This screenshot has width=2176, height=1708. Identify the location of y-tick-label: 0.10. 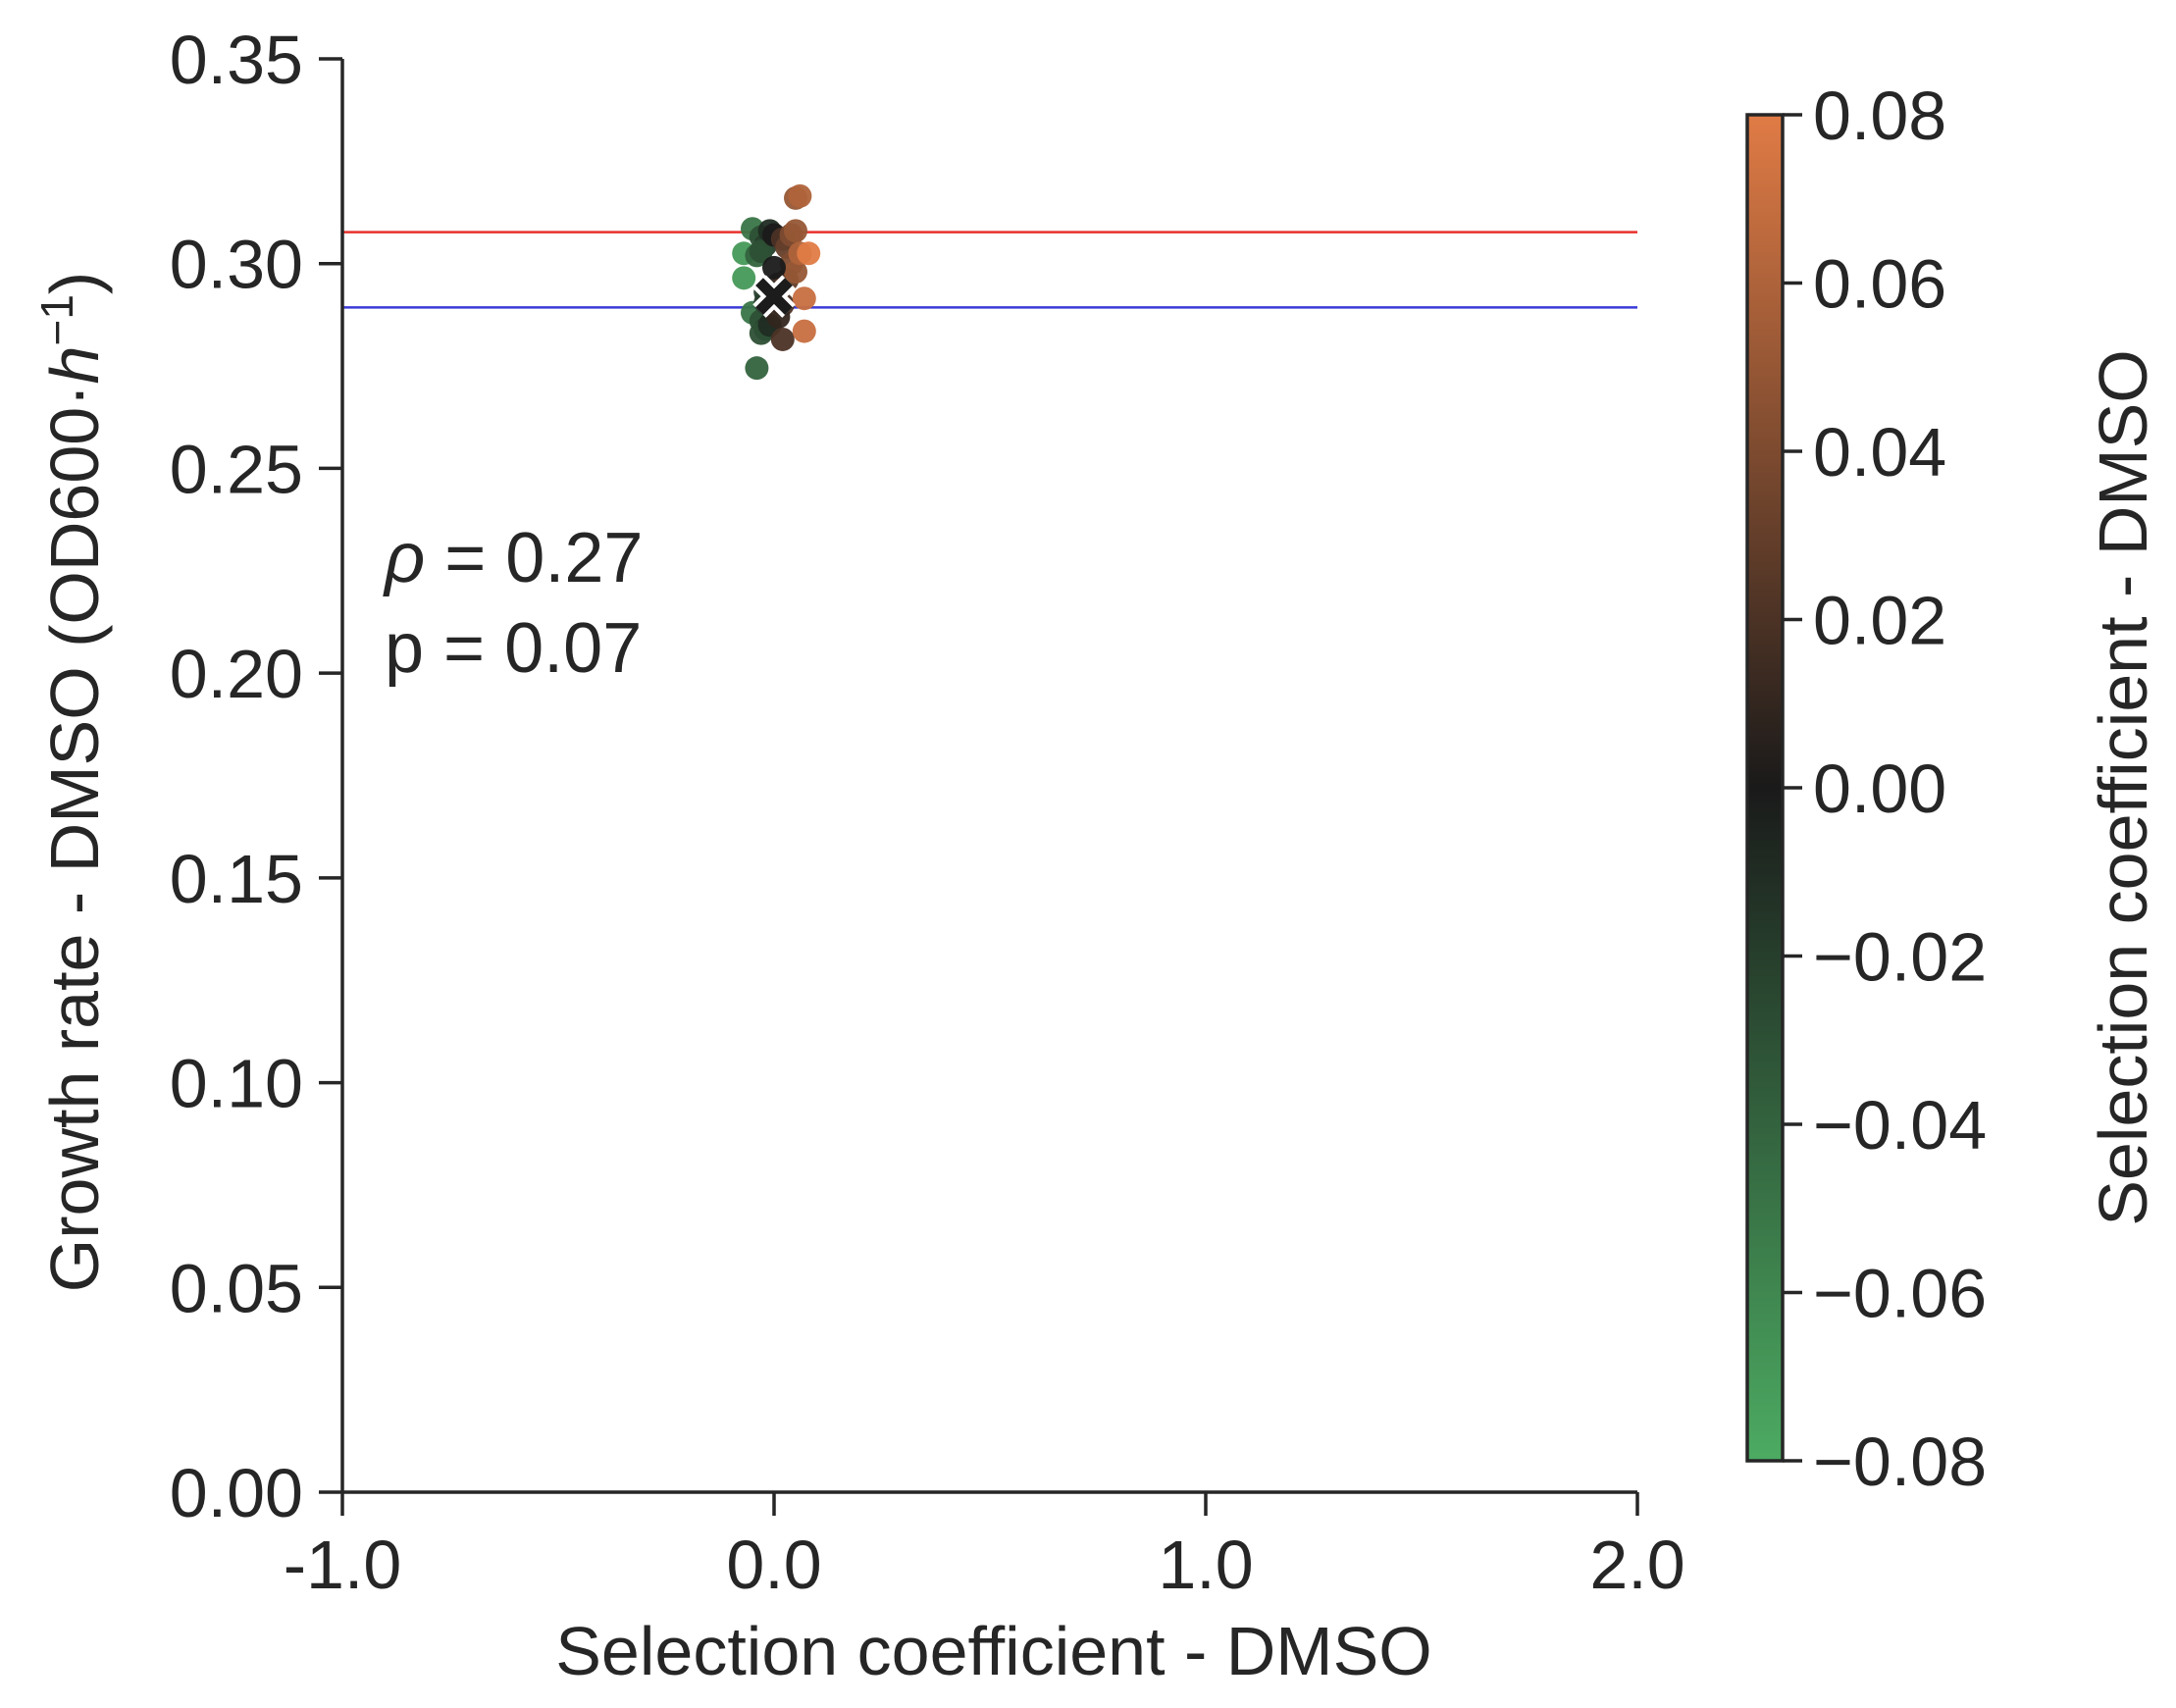
(237, 1084).